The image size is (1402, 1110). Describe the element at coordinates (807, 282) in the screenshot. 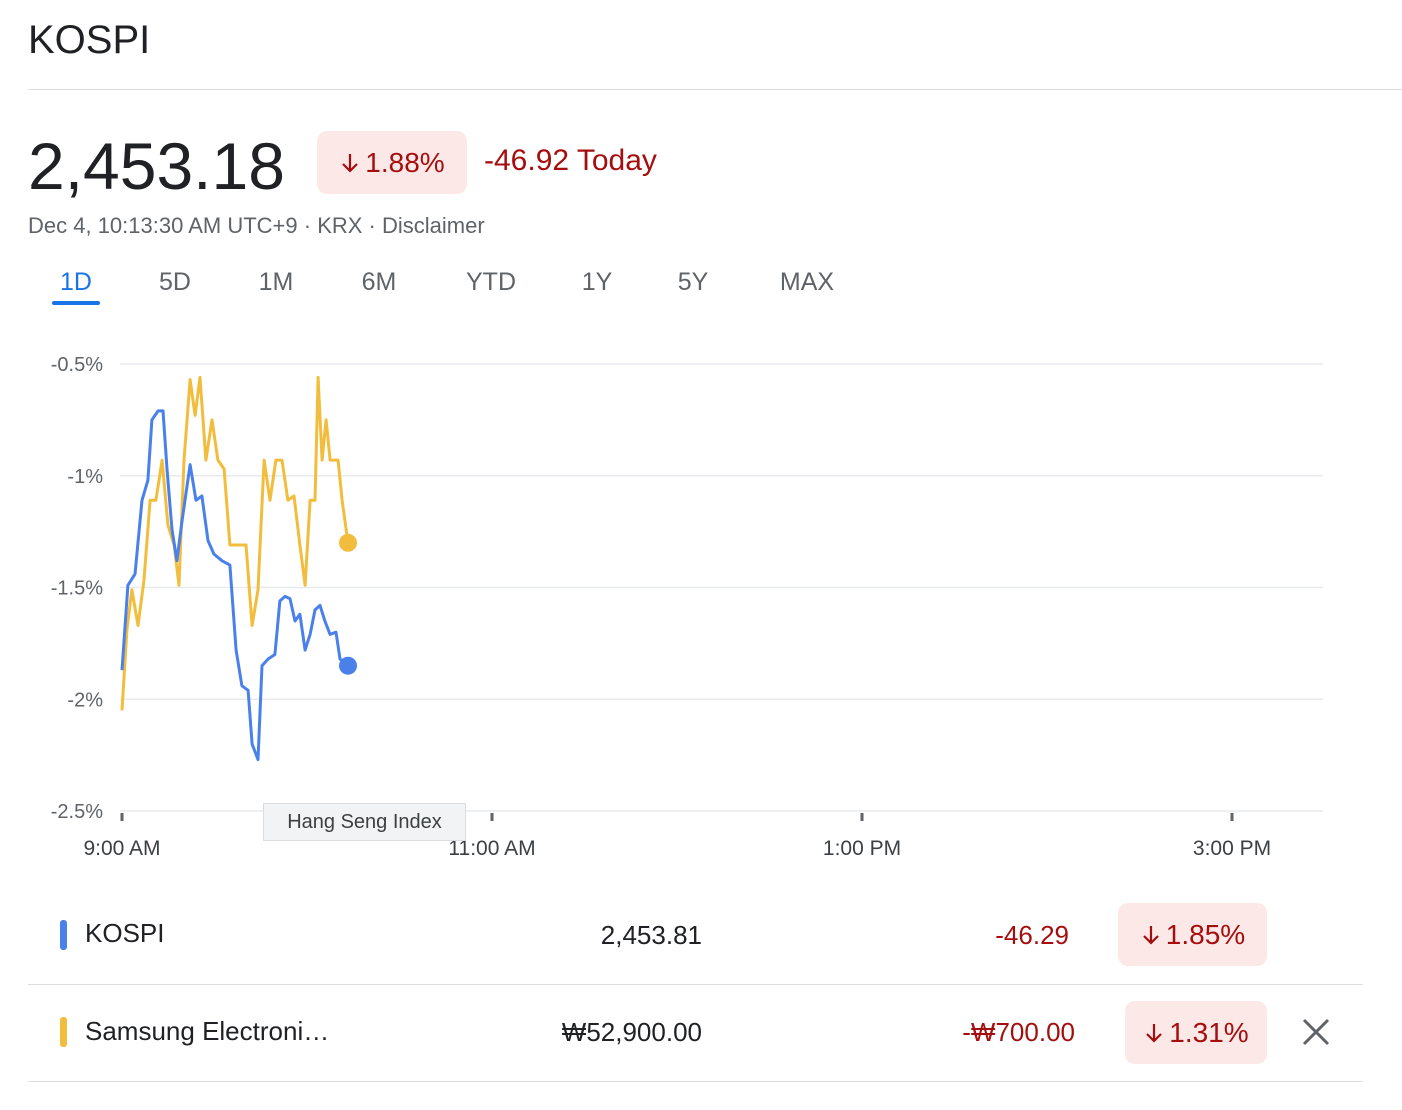

I see `range-tab: MAX` at that location.